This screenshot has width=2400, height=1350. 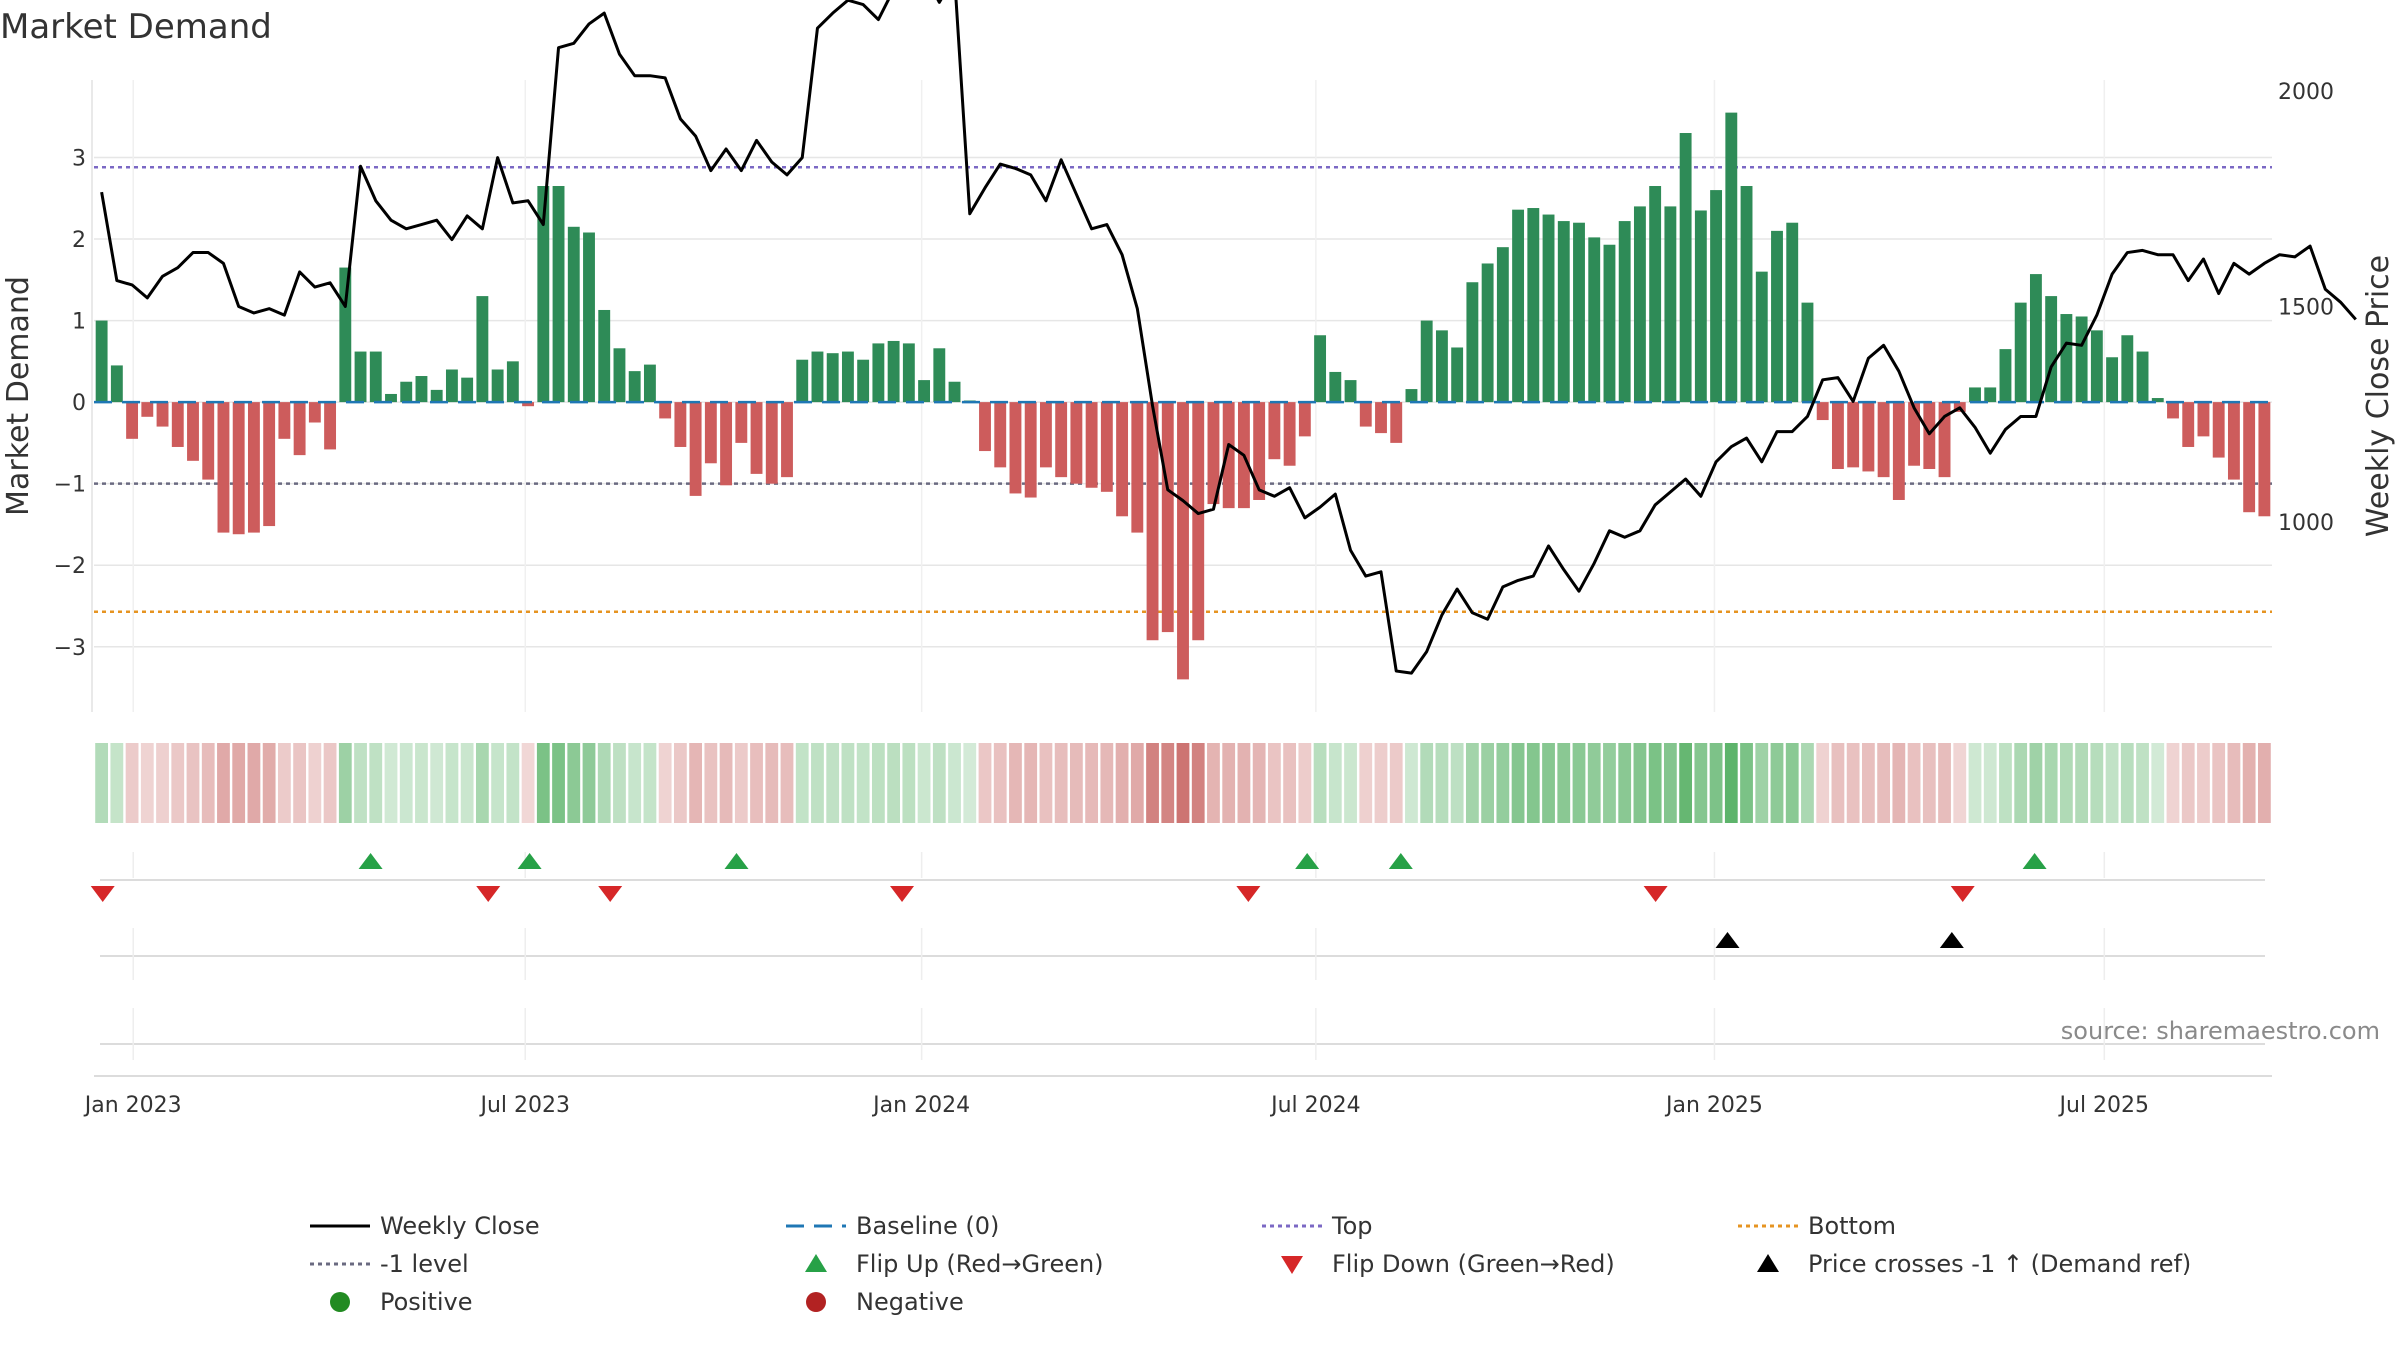 I want to click on legend-price-cross-swatch, so click(x=1768, y=1263).